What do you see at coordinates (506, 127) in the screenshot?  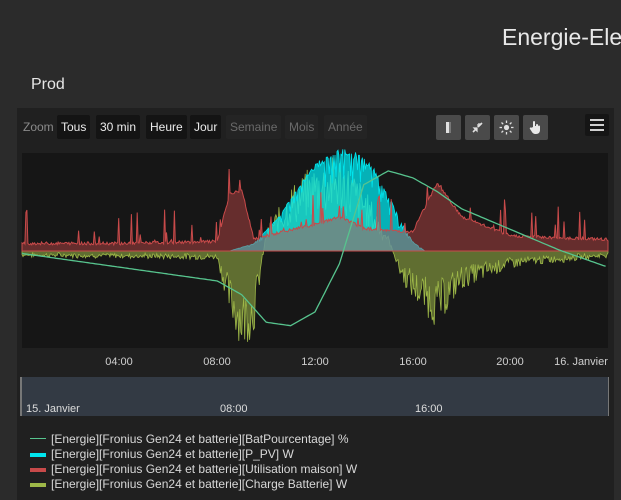 I see `brightness-icon` at bounding box center [506, 127].